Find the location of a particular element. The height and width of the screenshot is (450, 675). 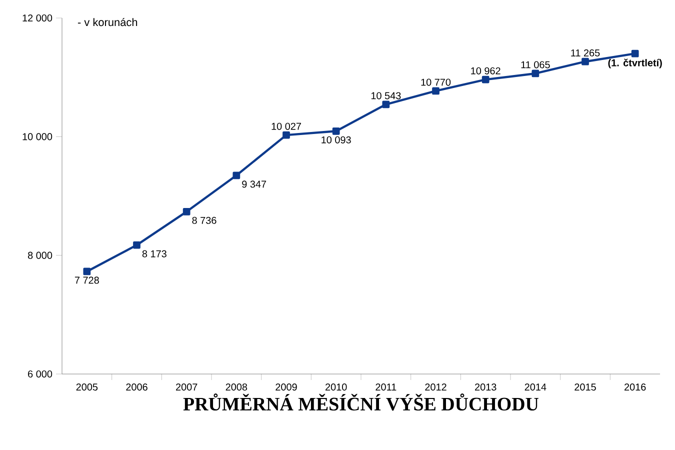

x-tick-label: 2012 is located at coordinates (435, 387).